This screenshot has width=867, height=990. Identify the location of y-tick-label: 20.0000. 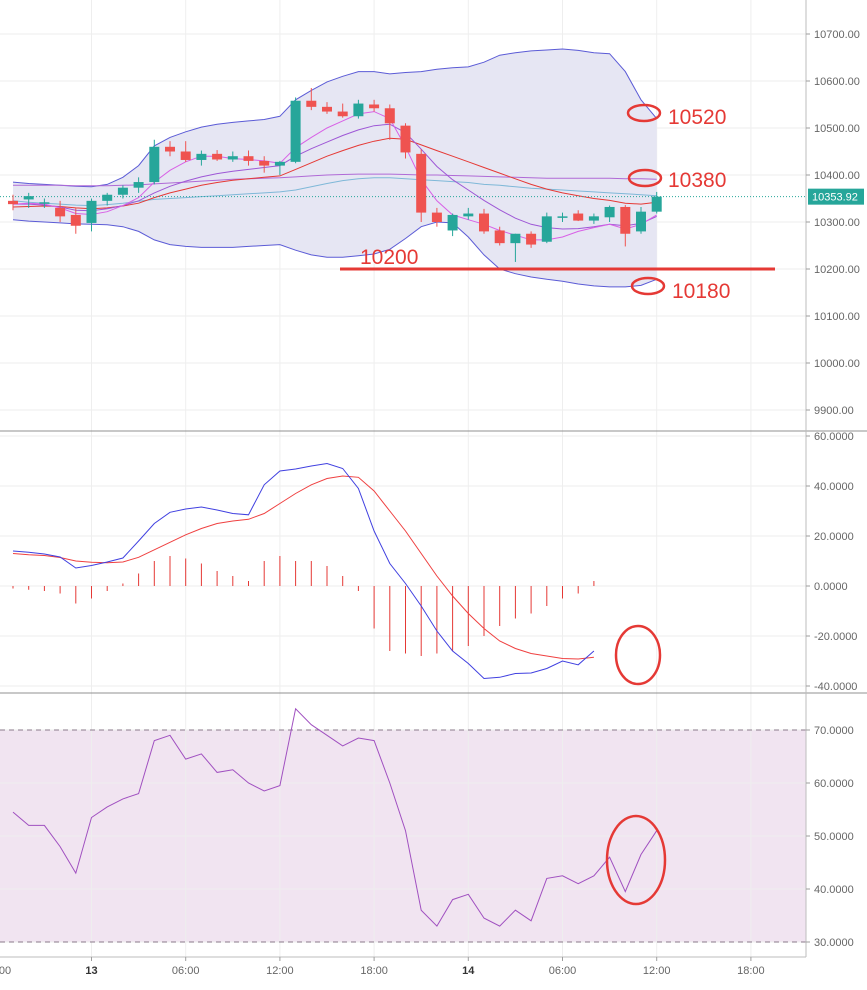
(834, 537).